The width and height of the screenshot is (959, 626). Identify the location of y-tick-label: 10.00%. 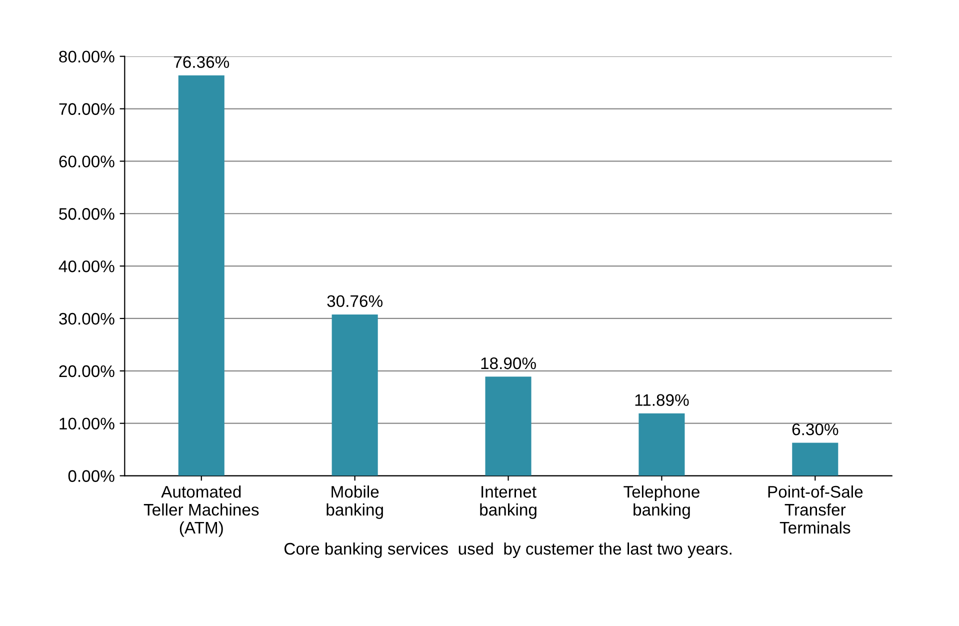
(87, 424).